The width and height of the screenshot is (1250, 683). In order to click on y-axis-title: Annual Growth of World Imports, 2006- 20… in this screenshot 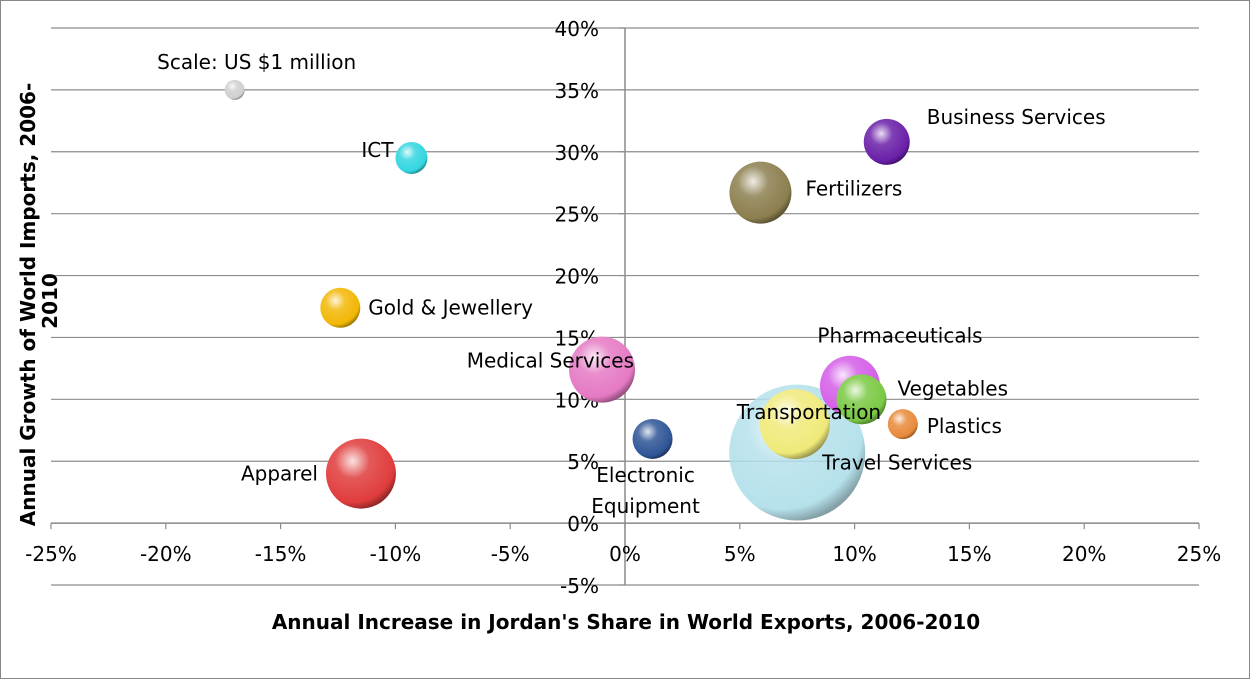, I will do `click(39, 301)`.